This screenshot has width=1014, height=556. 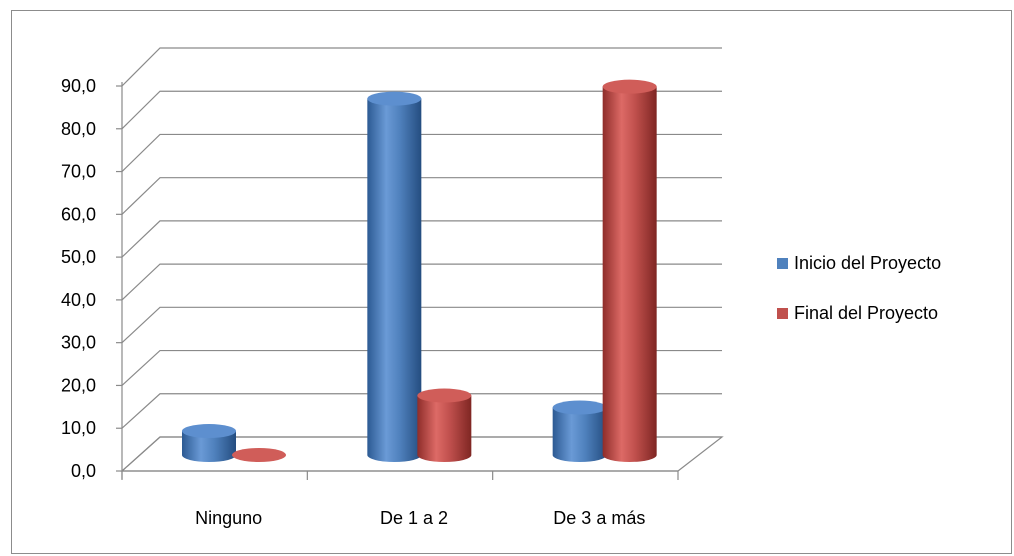 What do you see at coordinates (599, 518) in the screenshot?
I see `x-category-label: De 3 a más` at bounding box center [599, 518].